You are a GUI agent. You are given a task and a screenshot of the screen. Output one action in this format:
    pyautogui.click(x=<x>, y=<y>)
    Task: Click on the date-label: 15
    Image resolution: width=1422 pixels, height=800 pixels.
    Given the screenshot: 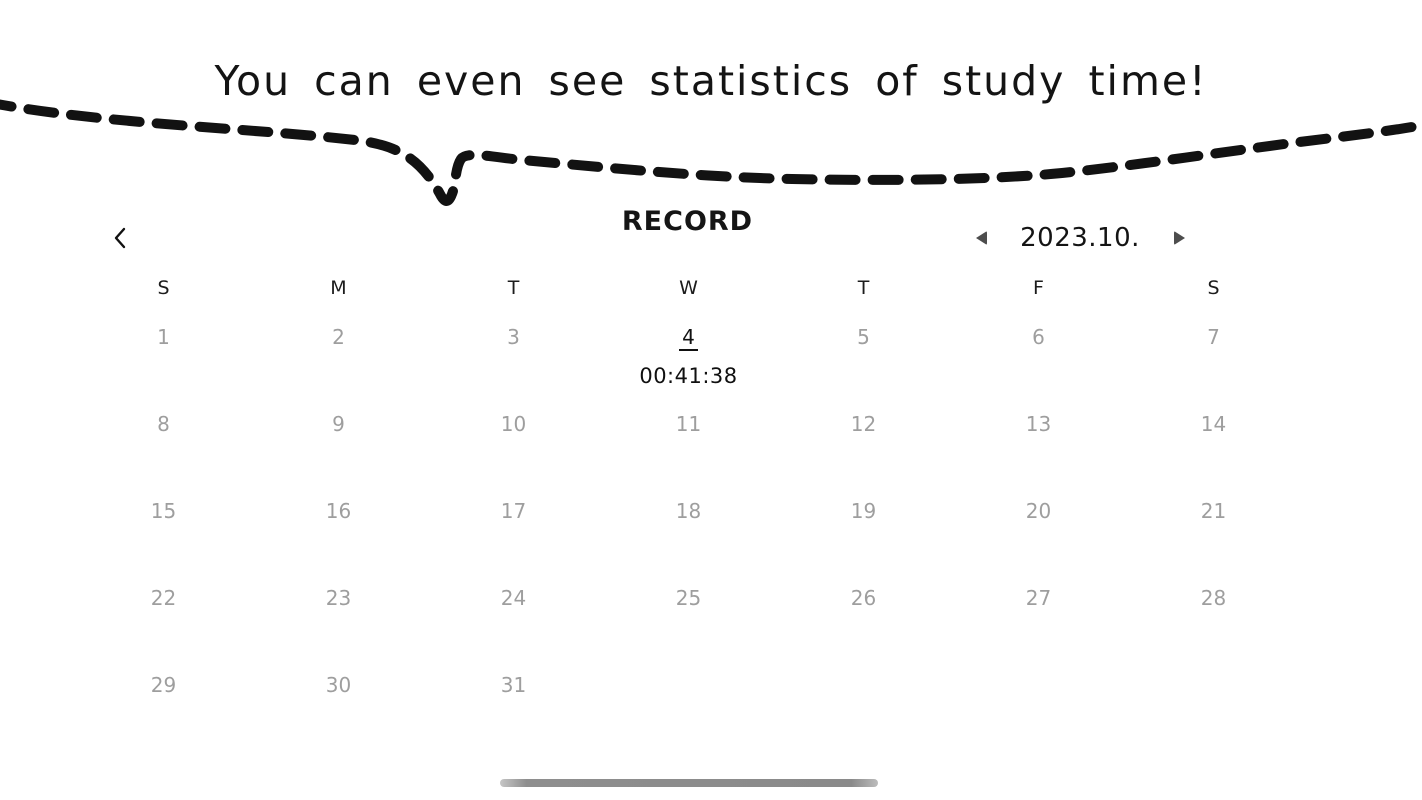 What is the action you would take?
    pyautogui.click(x=163, y=511)
    